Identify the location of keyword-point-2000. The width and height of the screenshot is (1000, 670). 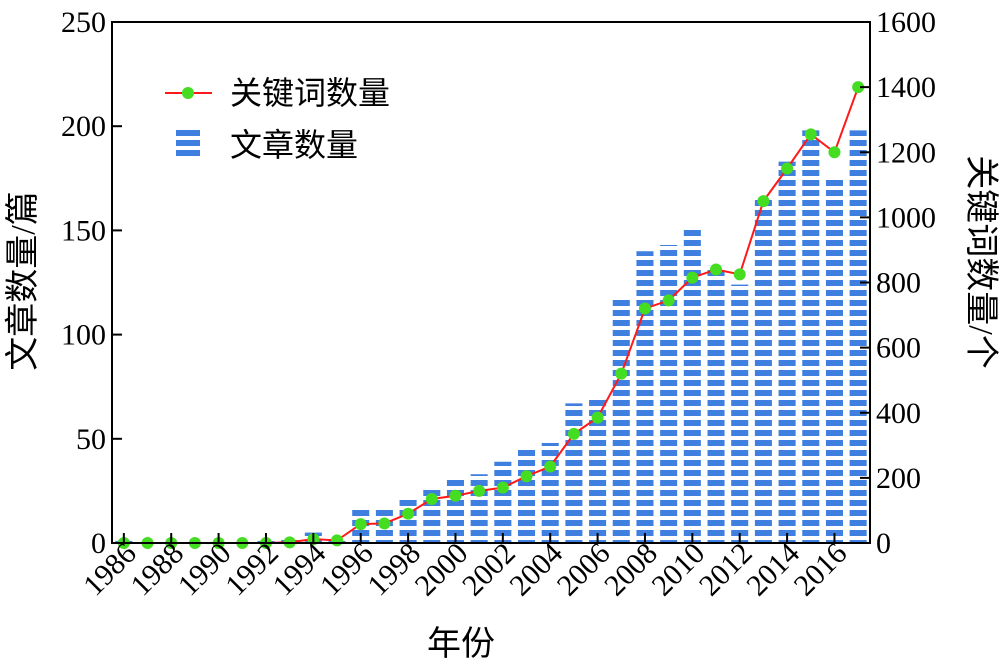
(455, 495).